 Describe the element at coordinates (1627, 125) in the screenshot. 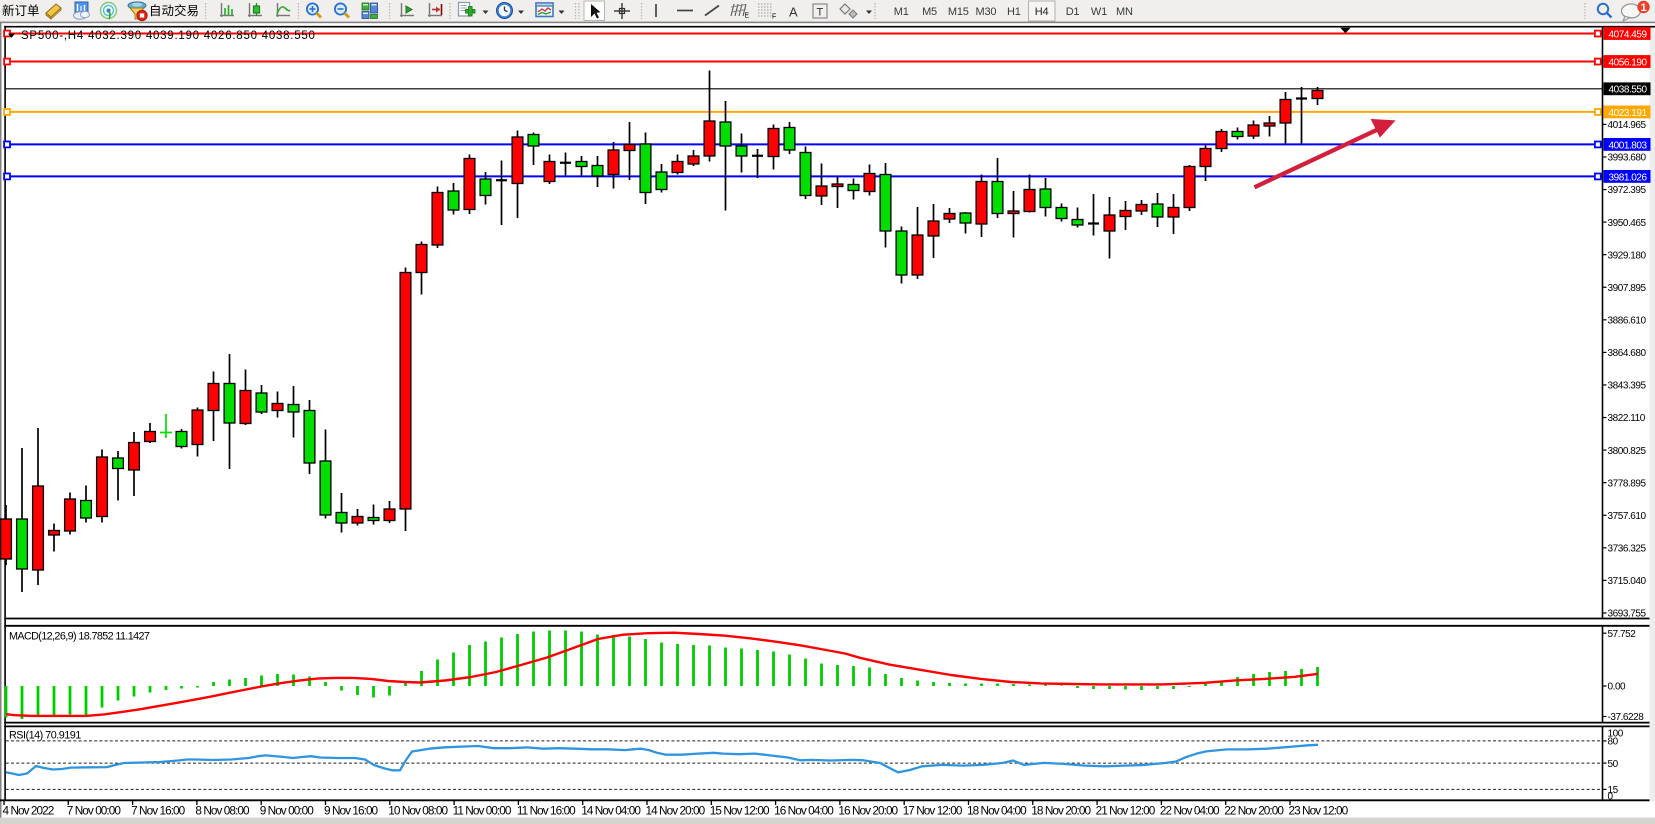

I see `svg-text: 4014.965` at that location.